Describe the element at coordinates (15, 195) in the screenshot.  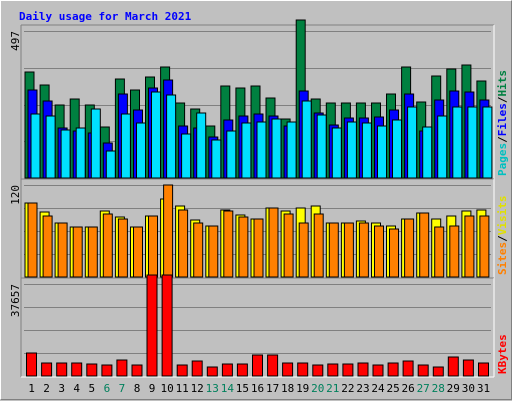
I see `y-max-label: 120` at that location.